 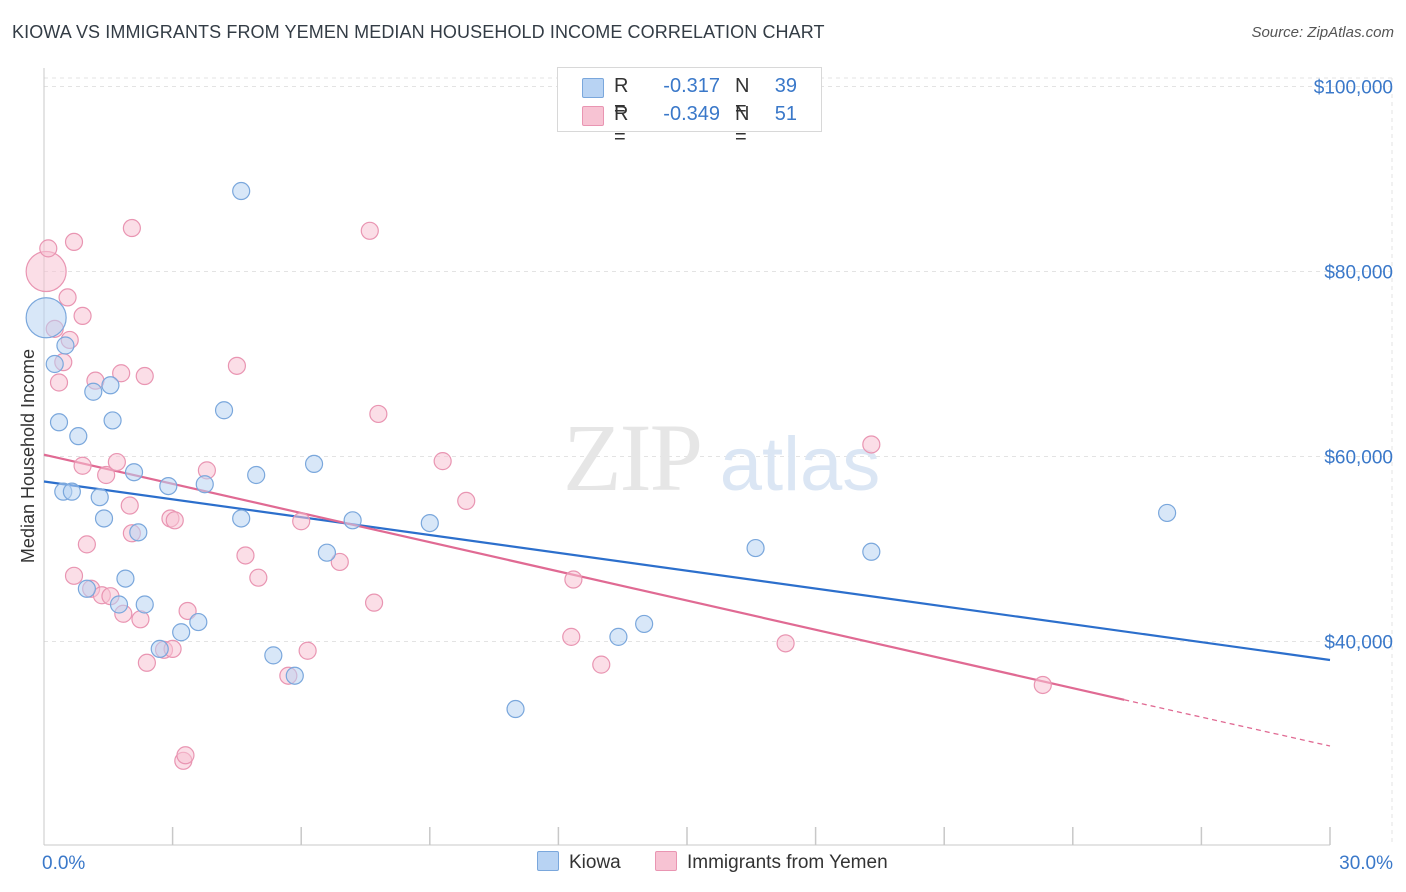 What do you see at coordinates (691, 86) in the screenshot?
I see `legend-r-value: -0.317` at bounding box center [691, 86].